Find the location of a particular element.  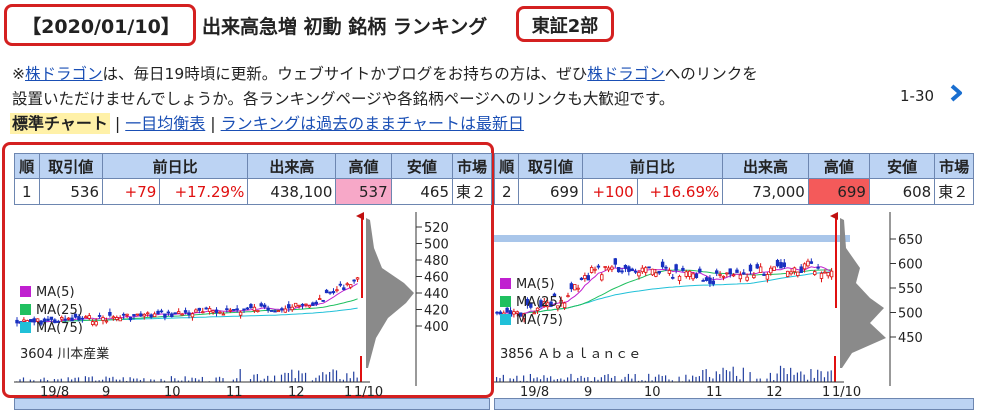

legend-label: MA(75) is located at coordinates (59, 328).